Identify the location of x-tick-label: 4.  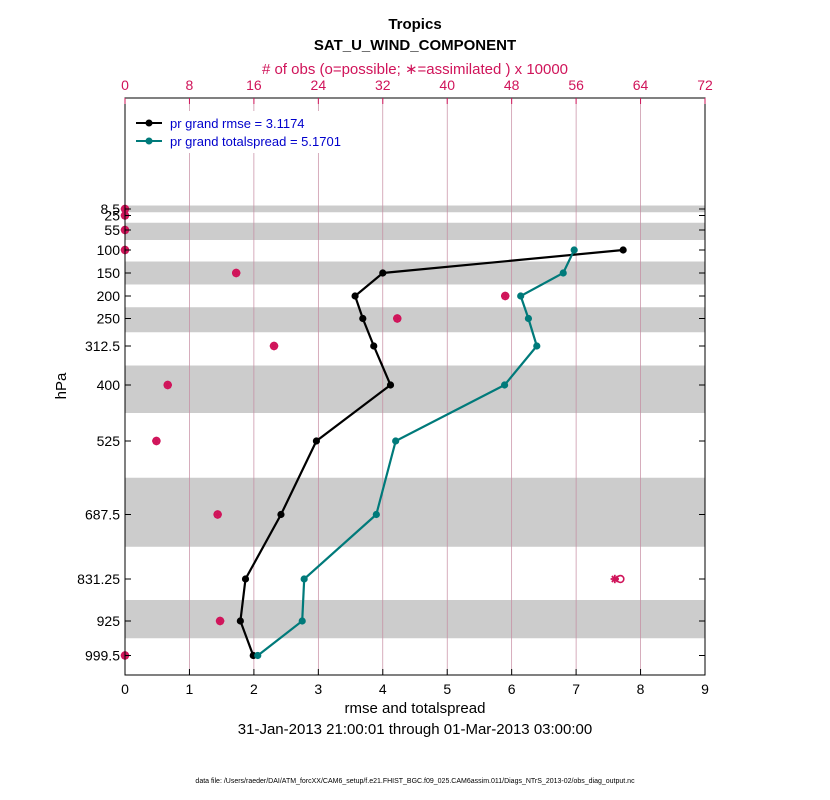
(383, 689).